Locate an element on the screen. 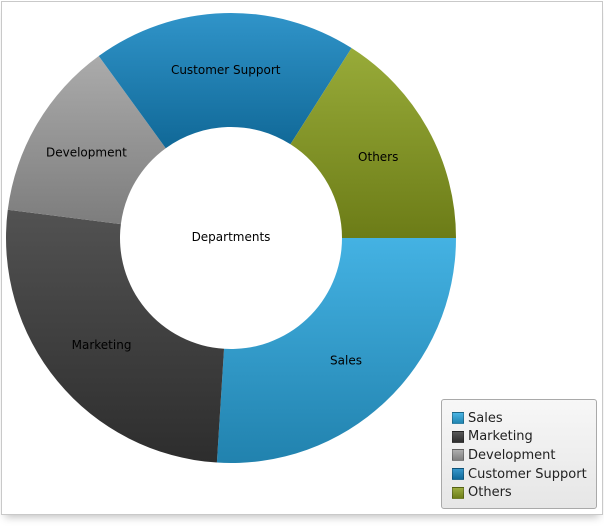  legend-label-sales: Sales is located at coordinates (485, 418).